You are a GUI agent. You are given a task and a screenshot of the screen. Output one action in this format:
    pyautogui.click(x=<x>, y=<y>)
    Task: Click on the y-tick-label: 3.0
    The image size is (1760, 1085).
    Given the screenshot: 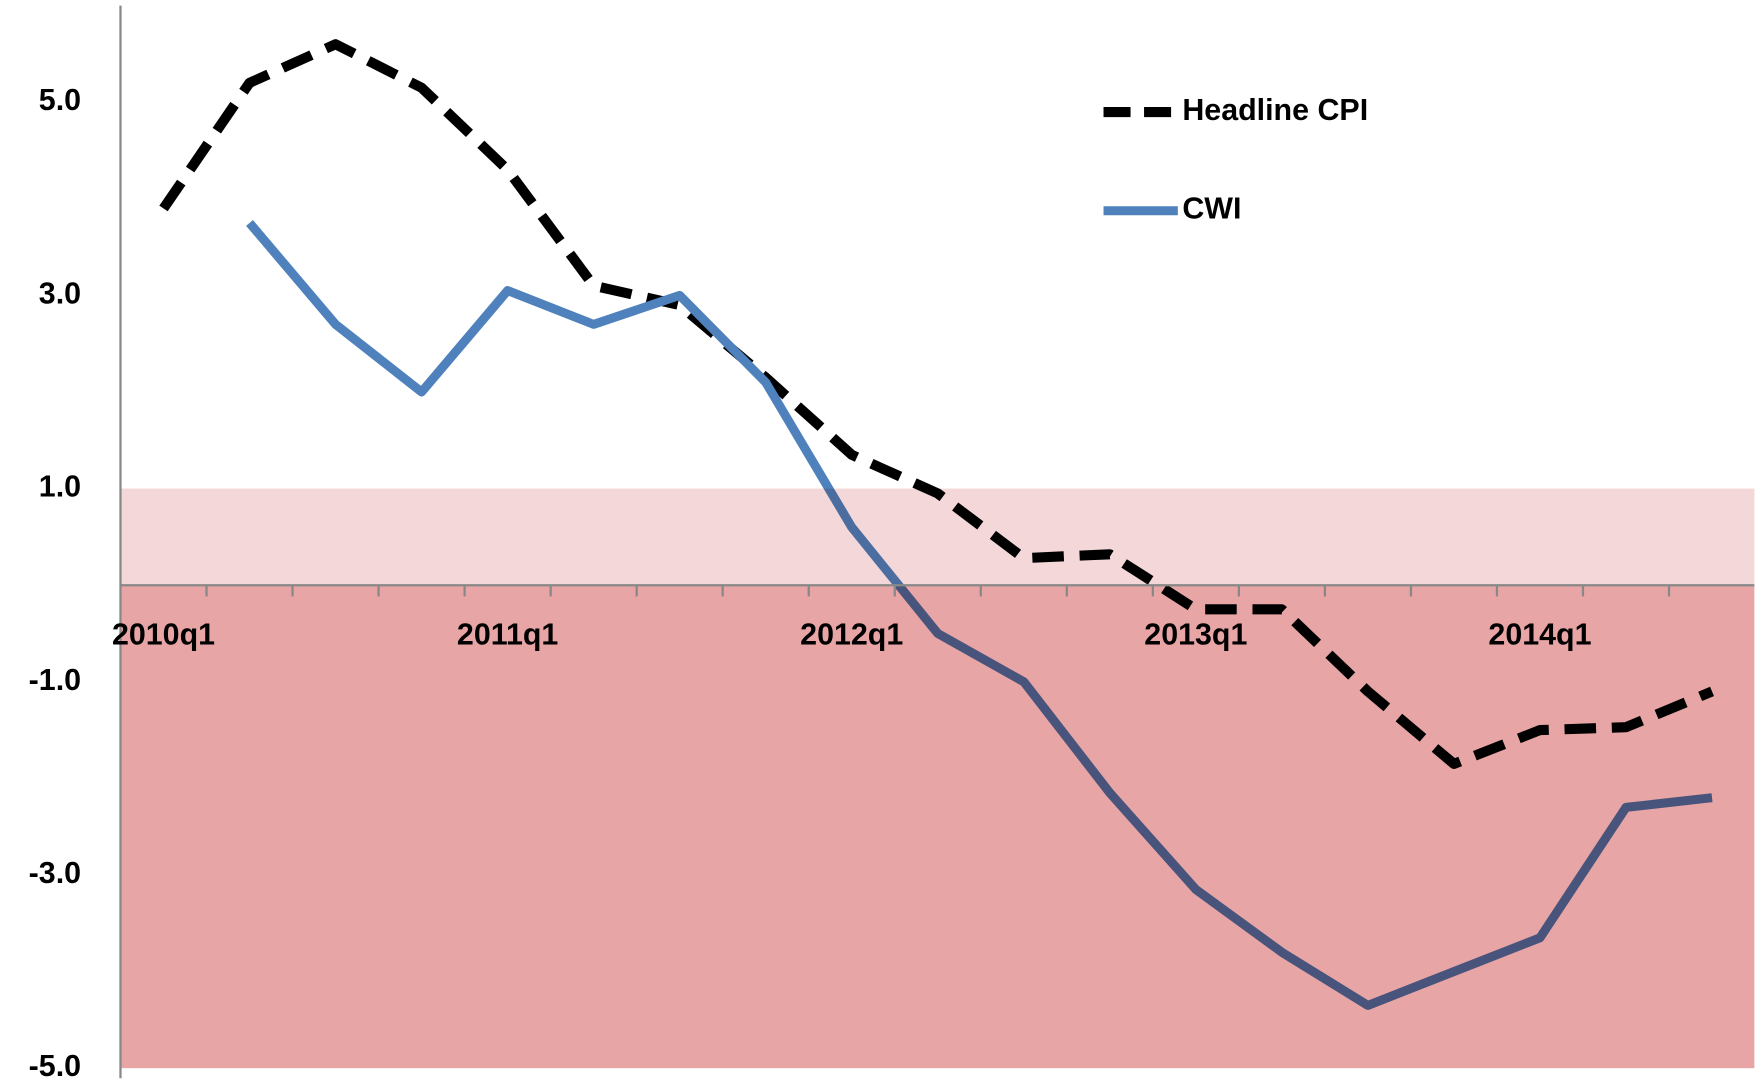 What is the action you would take?
    pyautogui.click(x=60, y=293)
    